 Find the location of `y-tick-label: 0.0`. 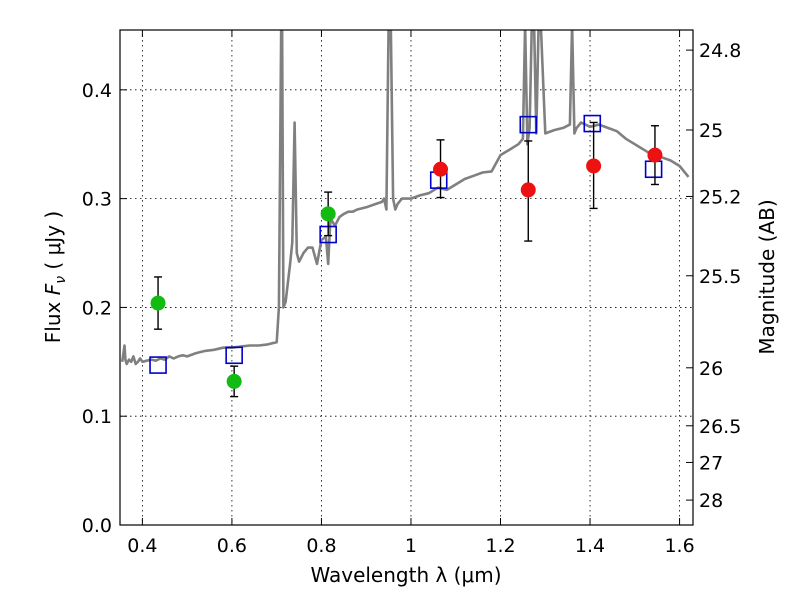

y-tick-label: 0.0 is located at coordinates (97, 526).